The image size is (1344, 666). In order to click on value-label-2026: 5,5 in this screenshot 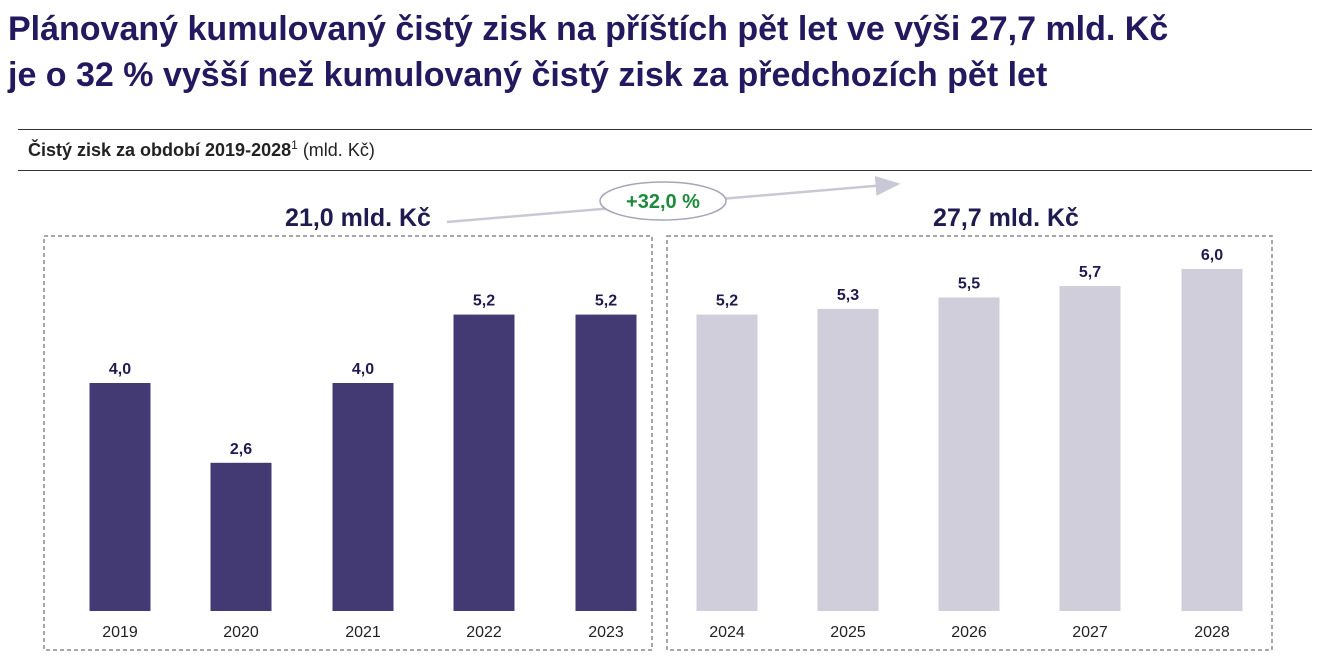, I will do `click(969, 284)`.